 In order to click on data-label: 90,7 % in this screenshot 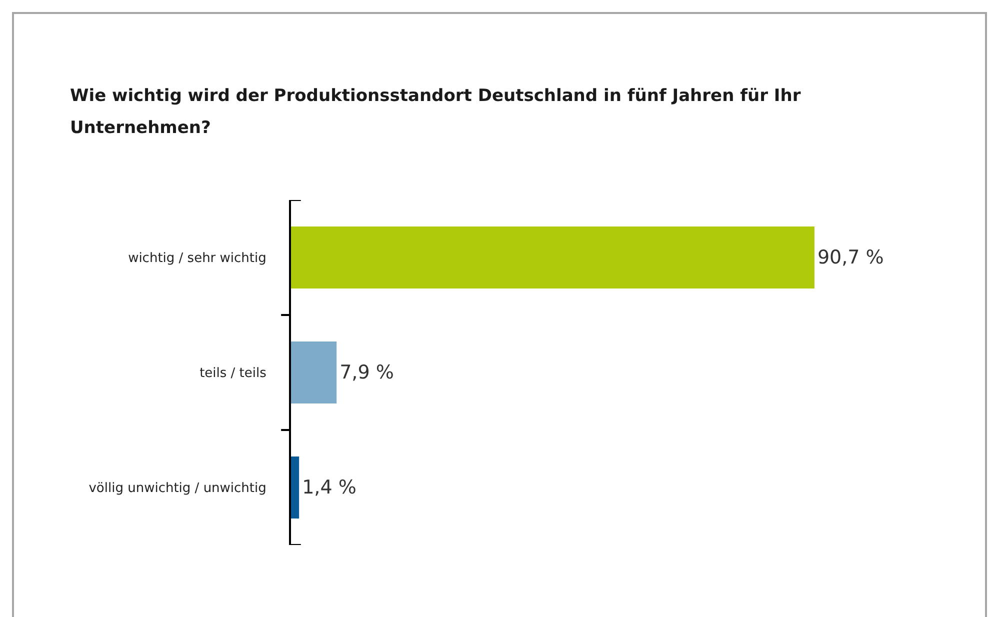, I will do `click(850, 257)`.